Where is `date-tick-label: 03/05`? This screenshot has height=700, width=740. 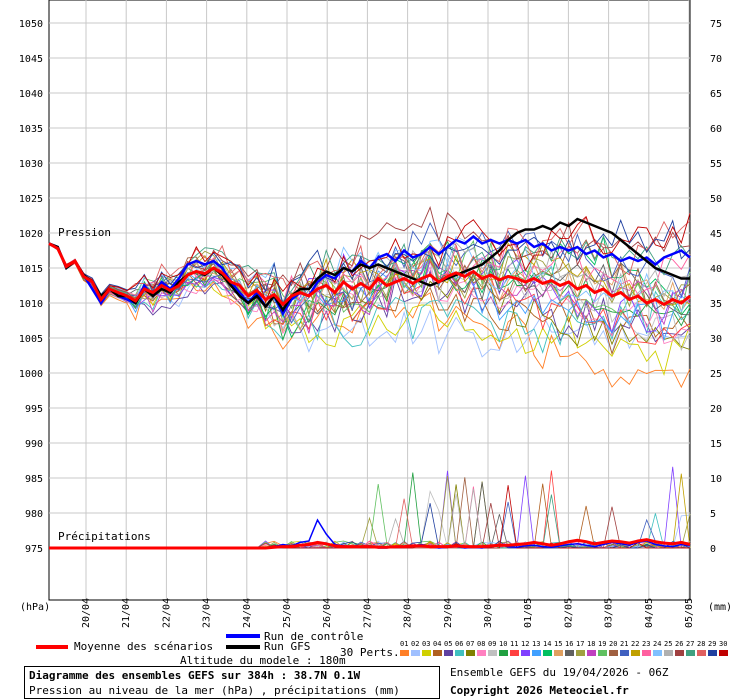
date-tick-label: 03/05 is located at coordinates (609, 613).